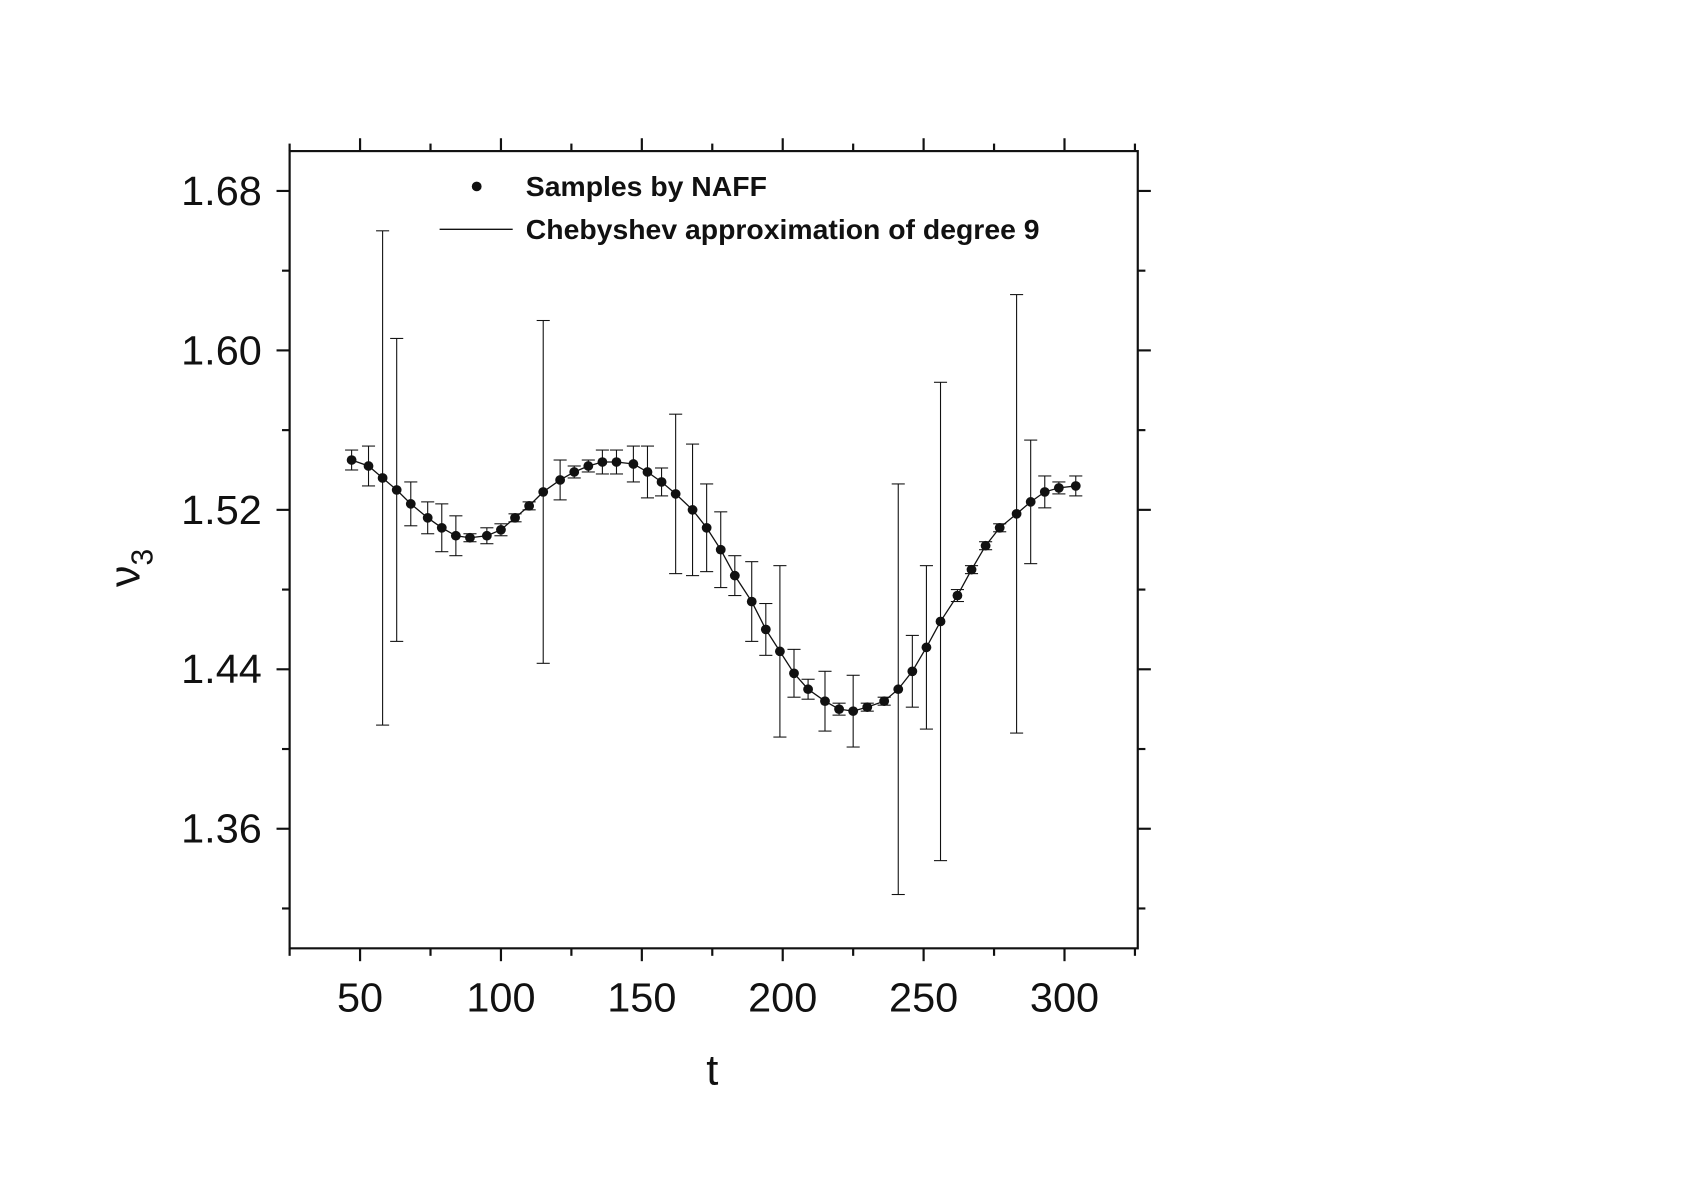 Image resolution: width=1693 pixels, height=1183 pixels. Describe the element at coordinates (221, 191) in the screenshot. I see `y-tick-label: 1.68` at that location.